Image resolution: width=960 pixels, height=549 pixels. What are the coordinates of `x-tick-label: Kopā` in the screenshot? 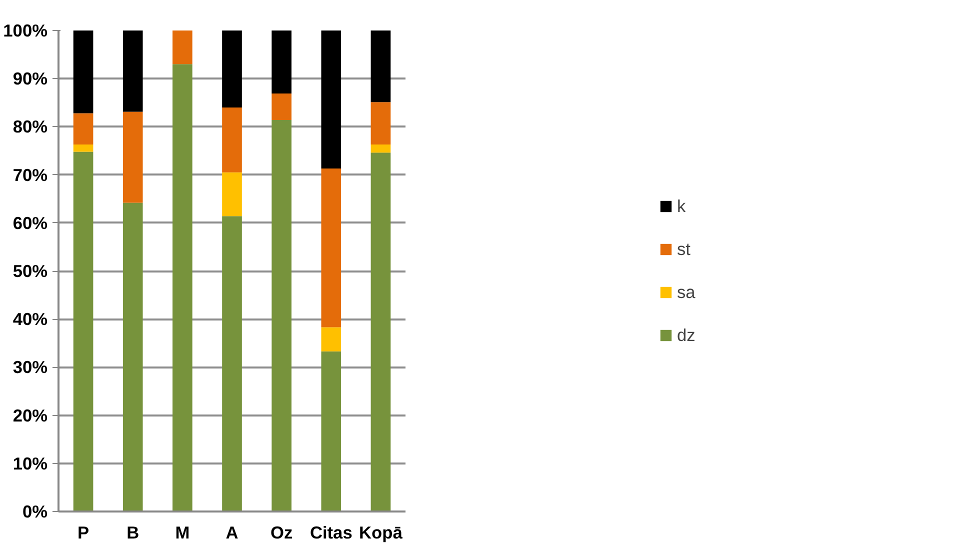 It's located at (381, 532).